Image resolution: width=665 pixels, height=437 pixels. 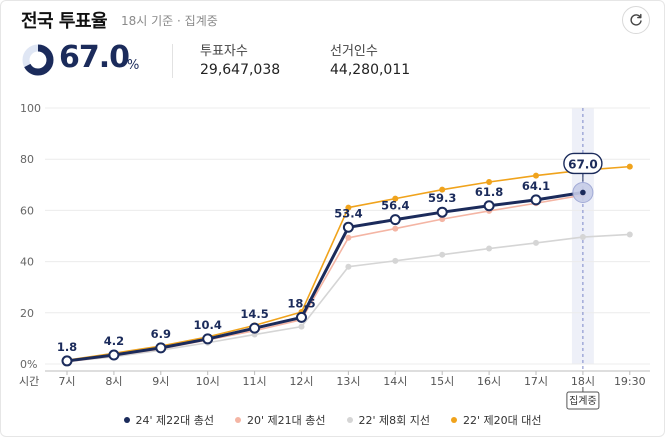 I want to click on legend-item: 22' 제8회 지선, so click(x=388, y=420).